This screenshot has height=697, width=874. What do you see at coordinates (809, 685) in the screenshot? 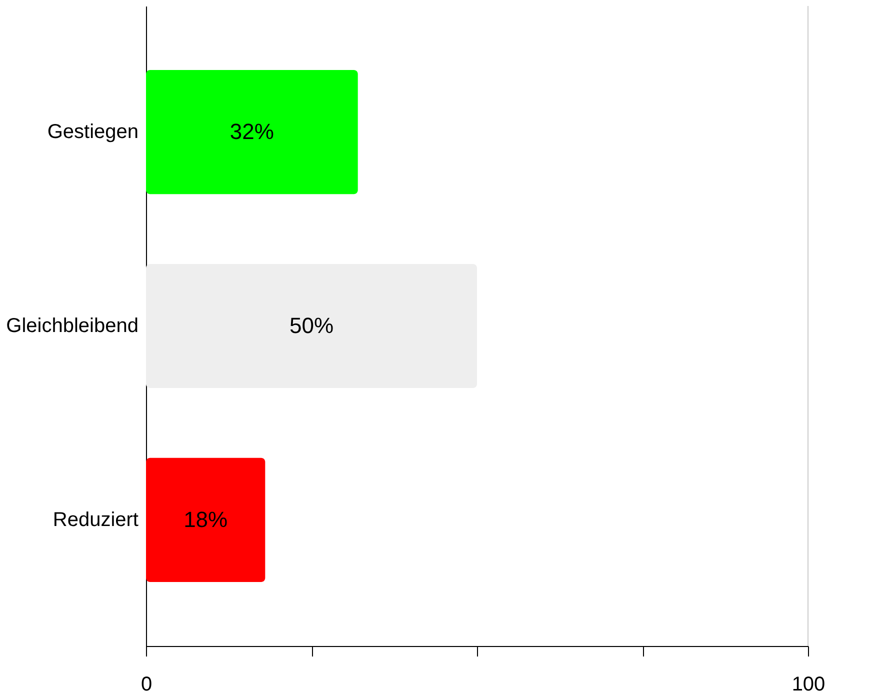
I see `x-tick-label: 100` at bounding box center [809, 685].